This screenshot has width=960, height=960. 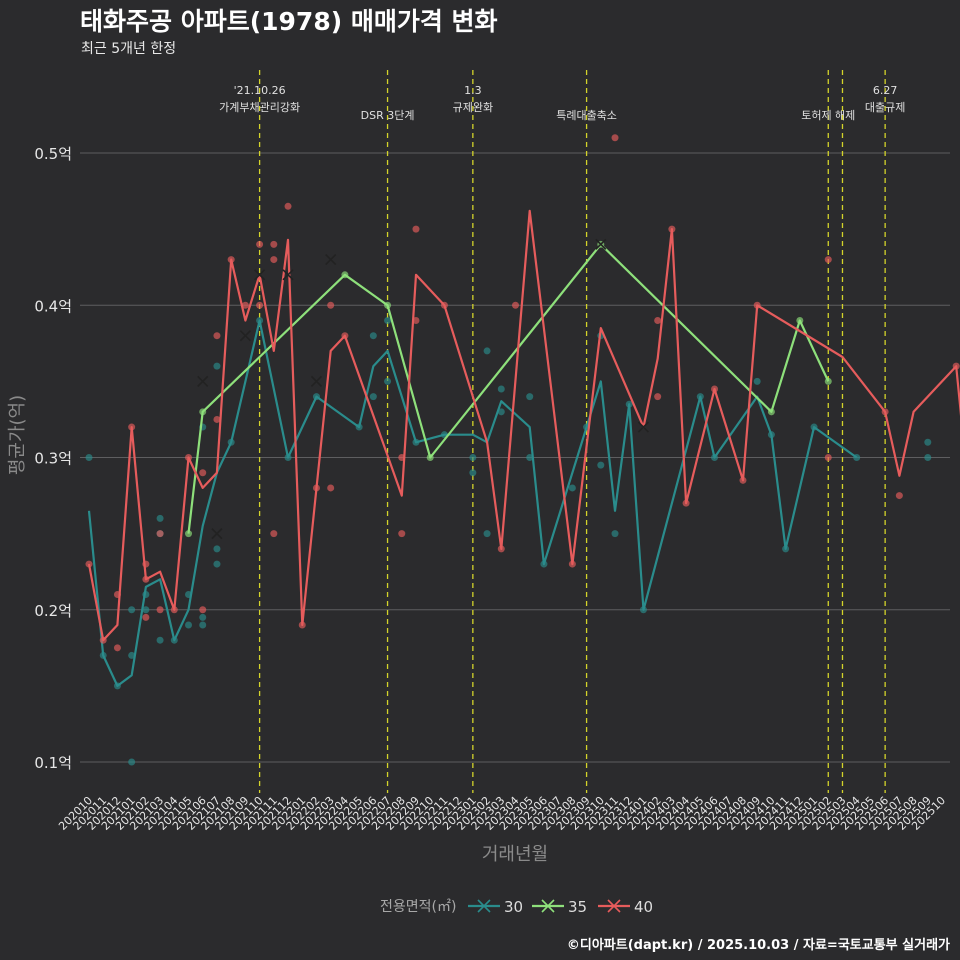 I want to click on event-annotation: '21.10.26, so click(x=260, y=90).